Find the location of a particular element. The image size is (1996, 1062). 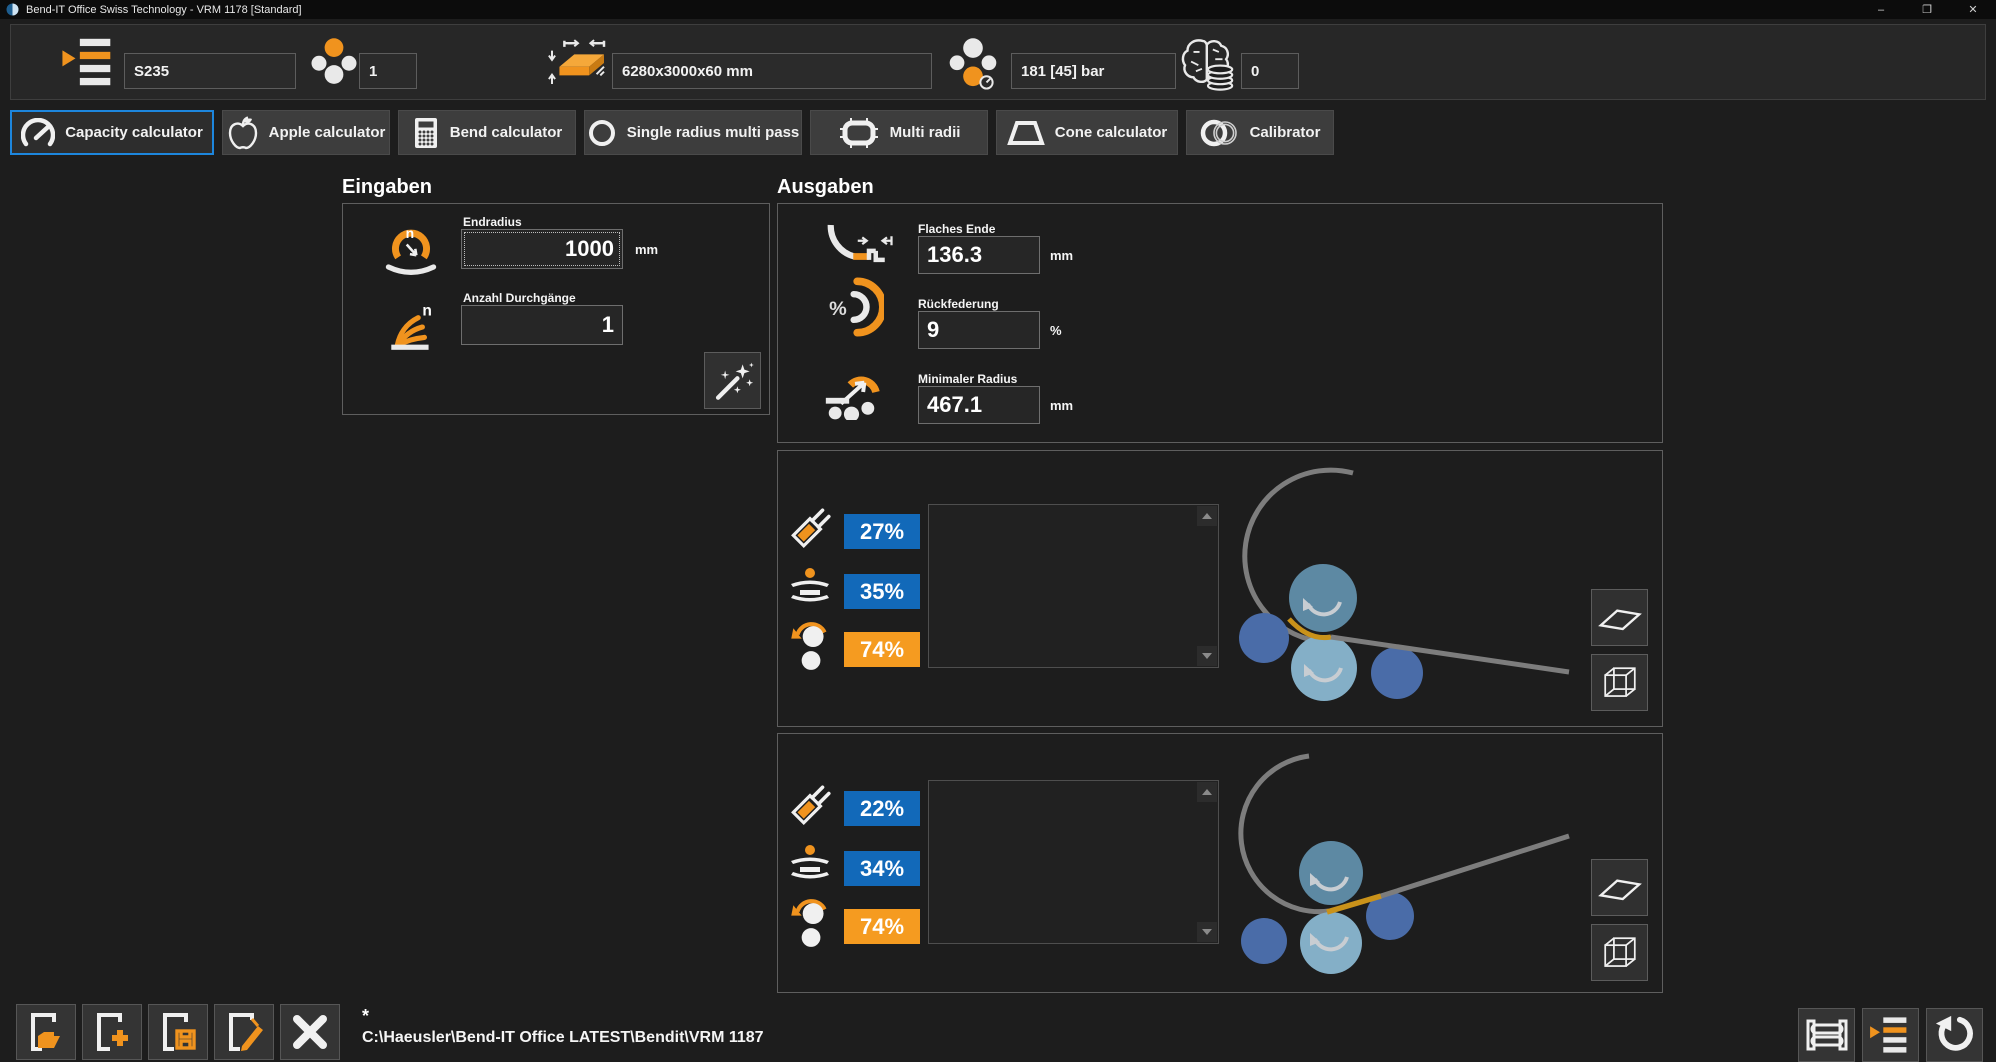

close-file-button is located at coordinates (310, 1032).